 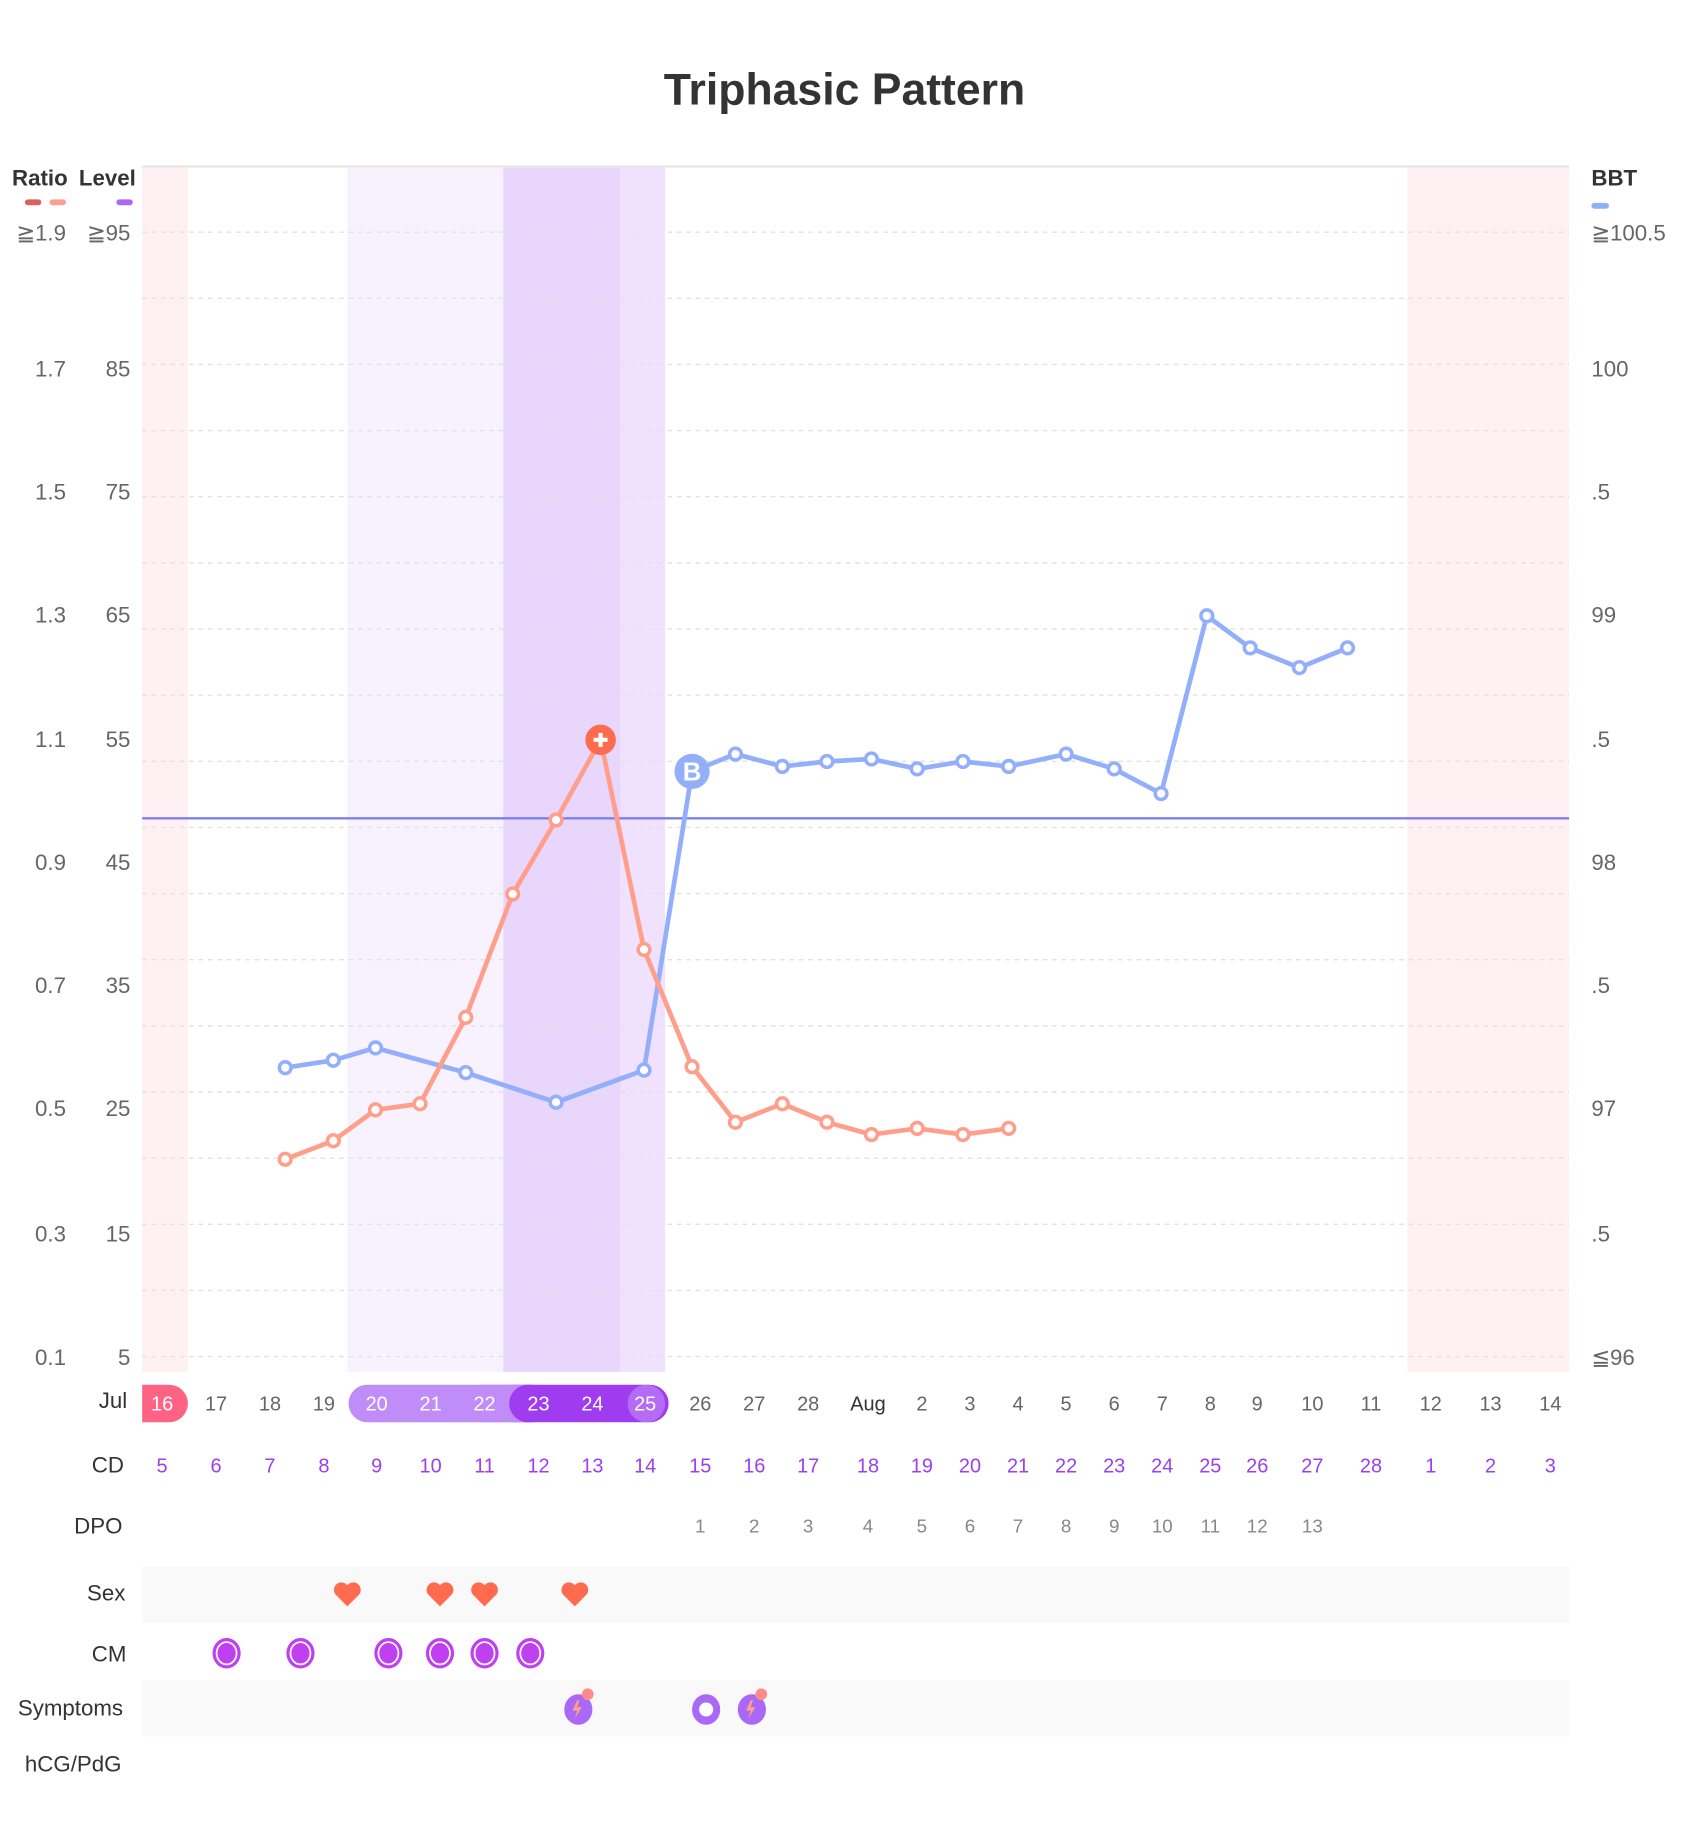 What do you see at coordinates (1018, 1525) in the screenshot?
I see `dpo-label: 7` at bounding box center [1018, 1525].